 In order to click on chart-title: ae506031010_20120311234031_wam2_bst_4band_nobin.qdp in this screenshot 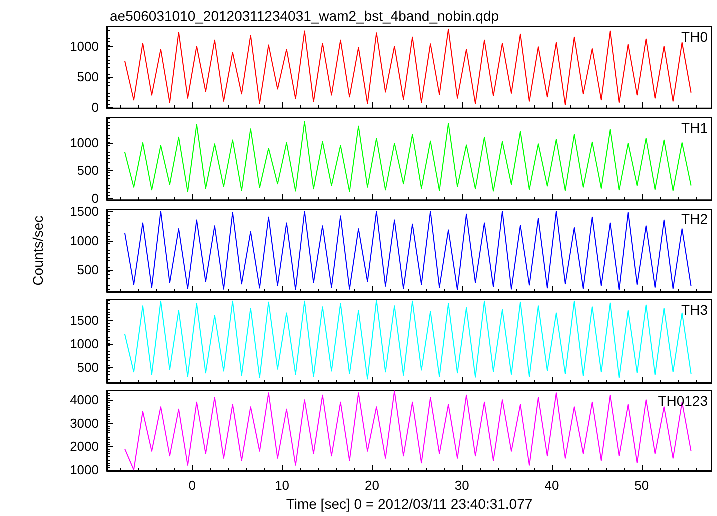, I will do `click(305, 16)`.